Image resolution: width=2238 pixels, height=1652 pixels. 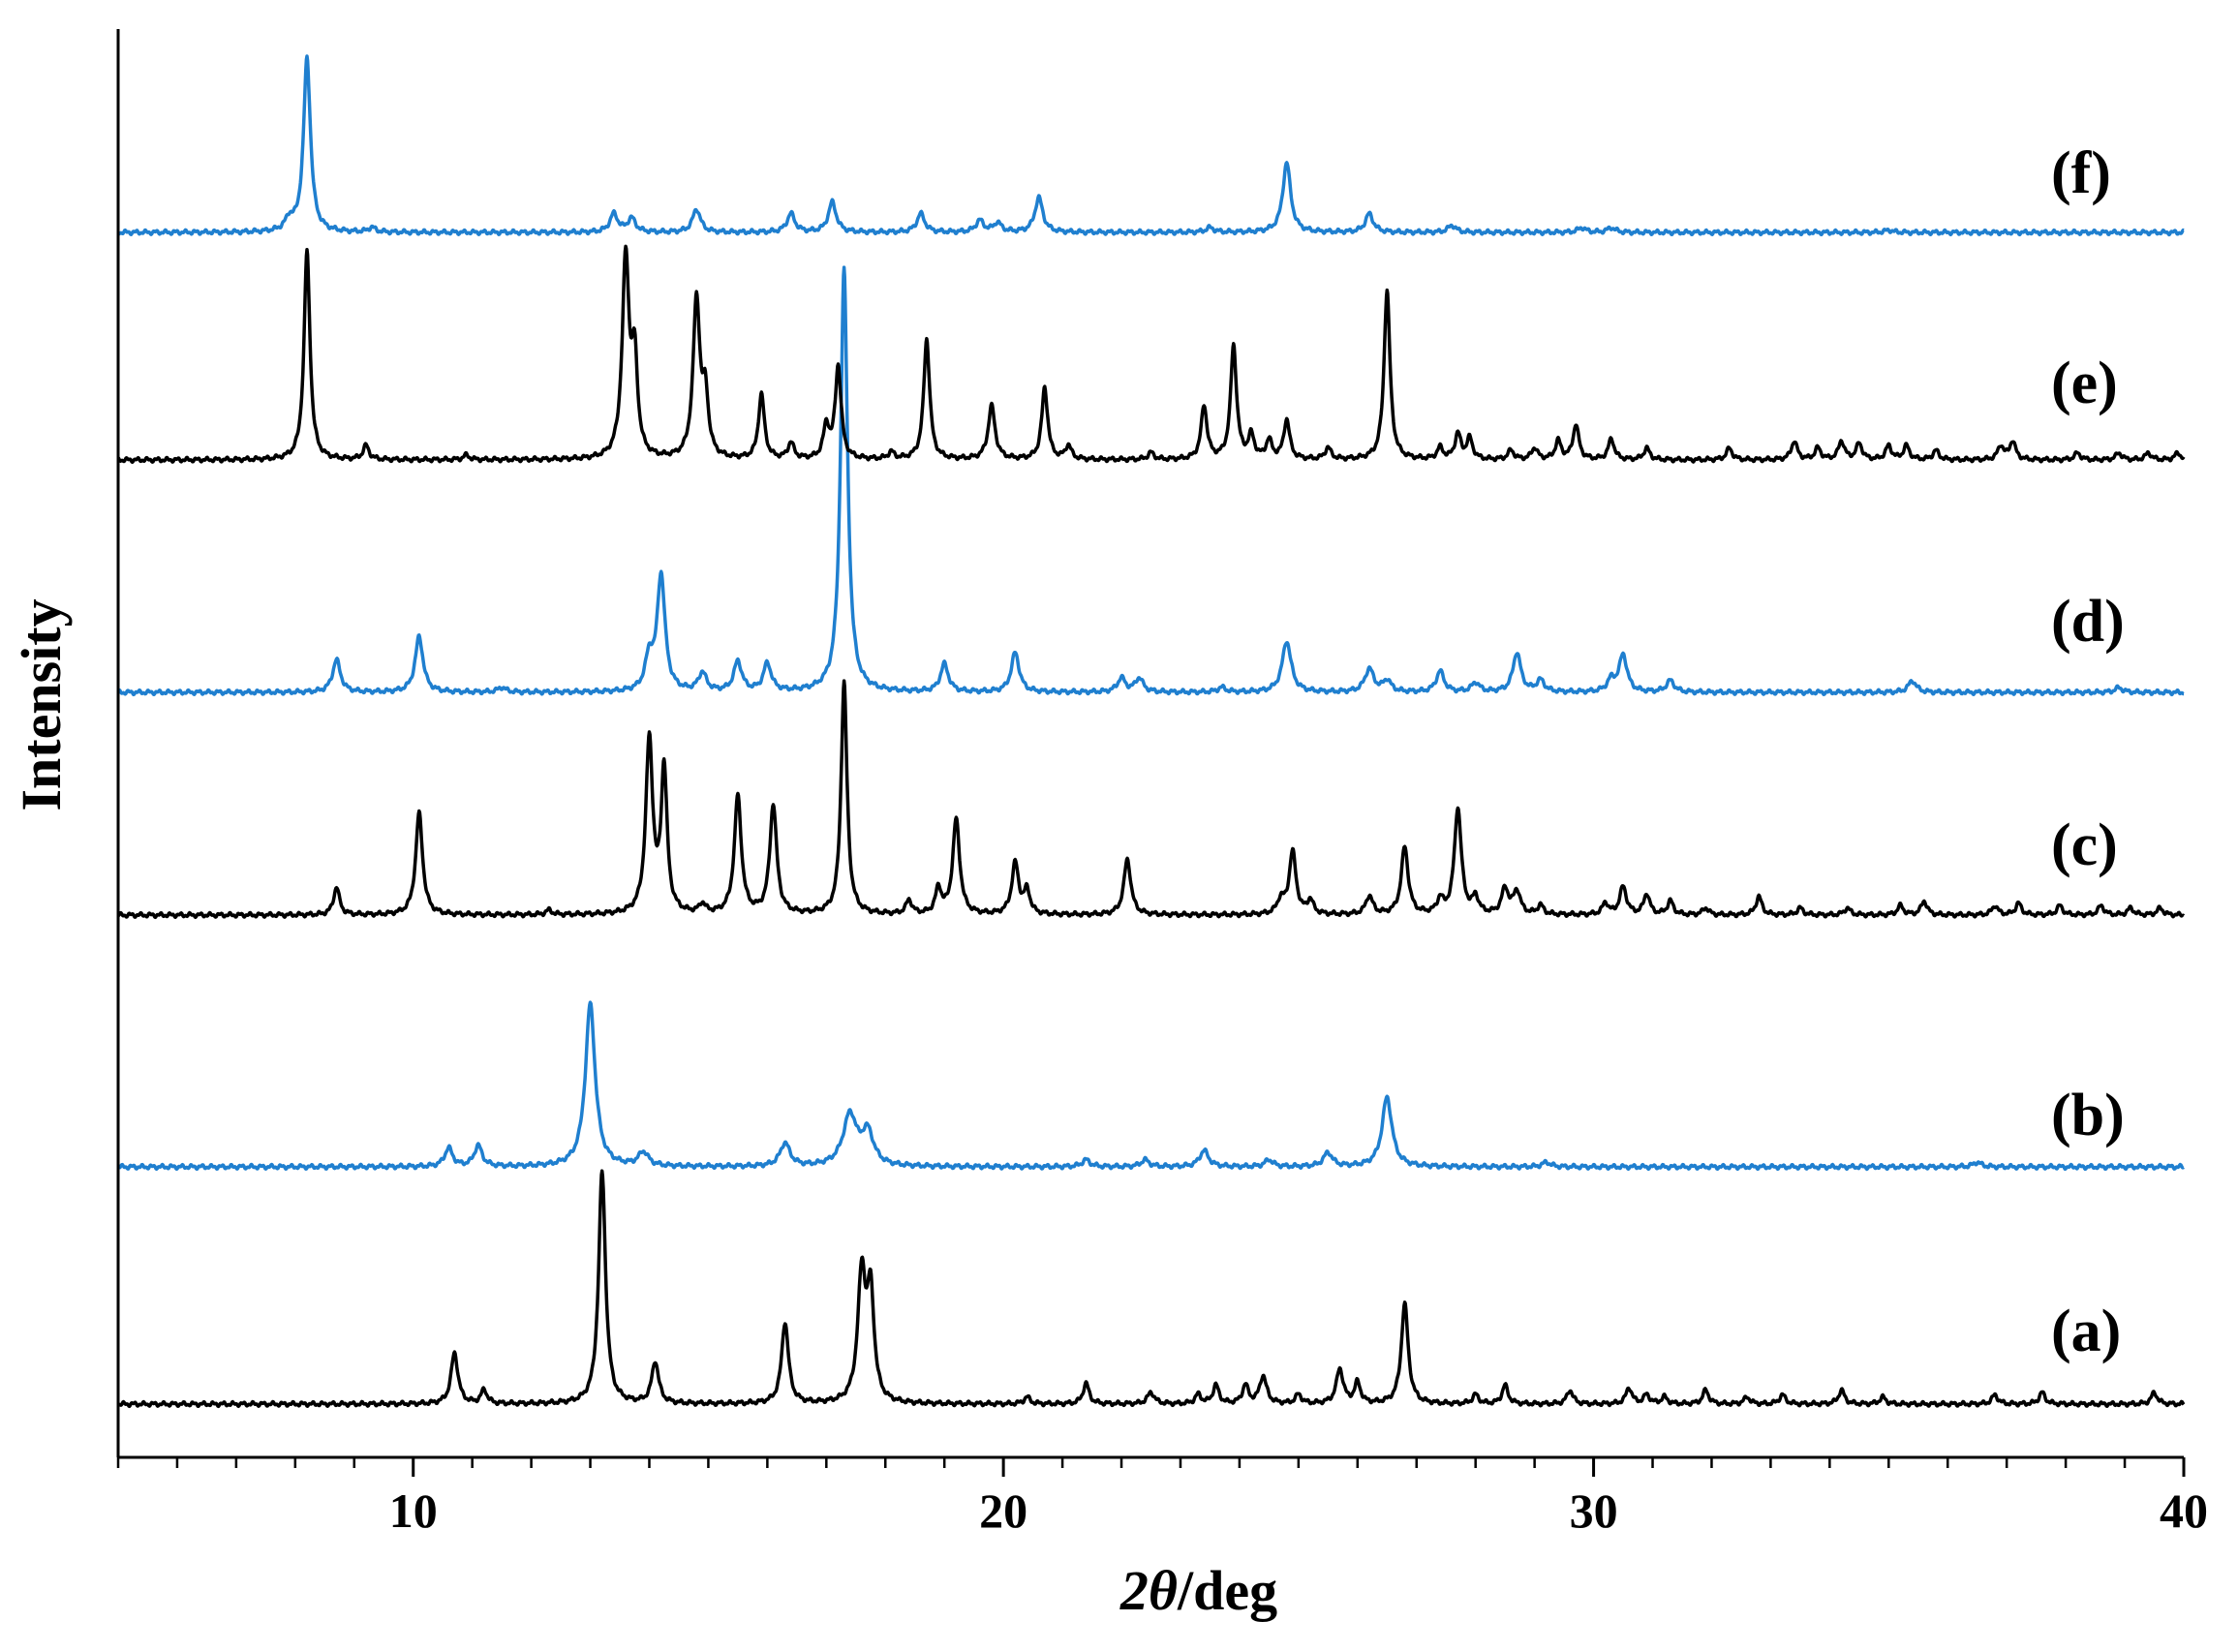 I want to click on x-axis-title-unit: /deg, so click(x=1227, y=1590).